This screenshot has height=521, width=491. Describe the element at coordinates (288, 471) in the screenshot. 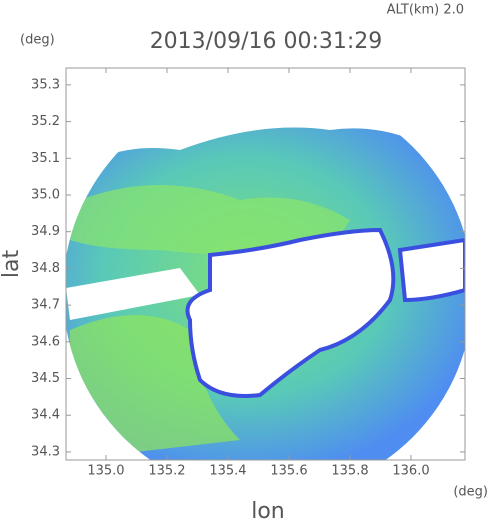

I see `x-tick-label: 135.6` at that location.